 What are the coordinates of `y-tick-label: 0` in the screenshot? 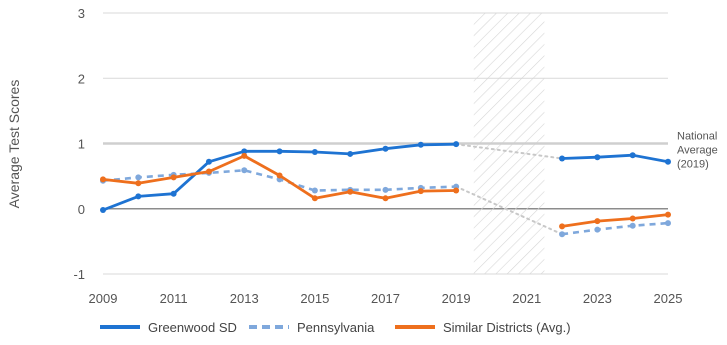 It's located at (81, 209).